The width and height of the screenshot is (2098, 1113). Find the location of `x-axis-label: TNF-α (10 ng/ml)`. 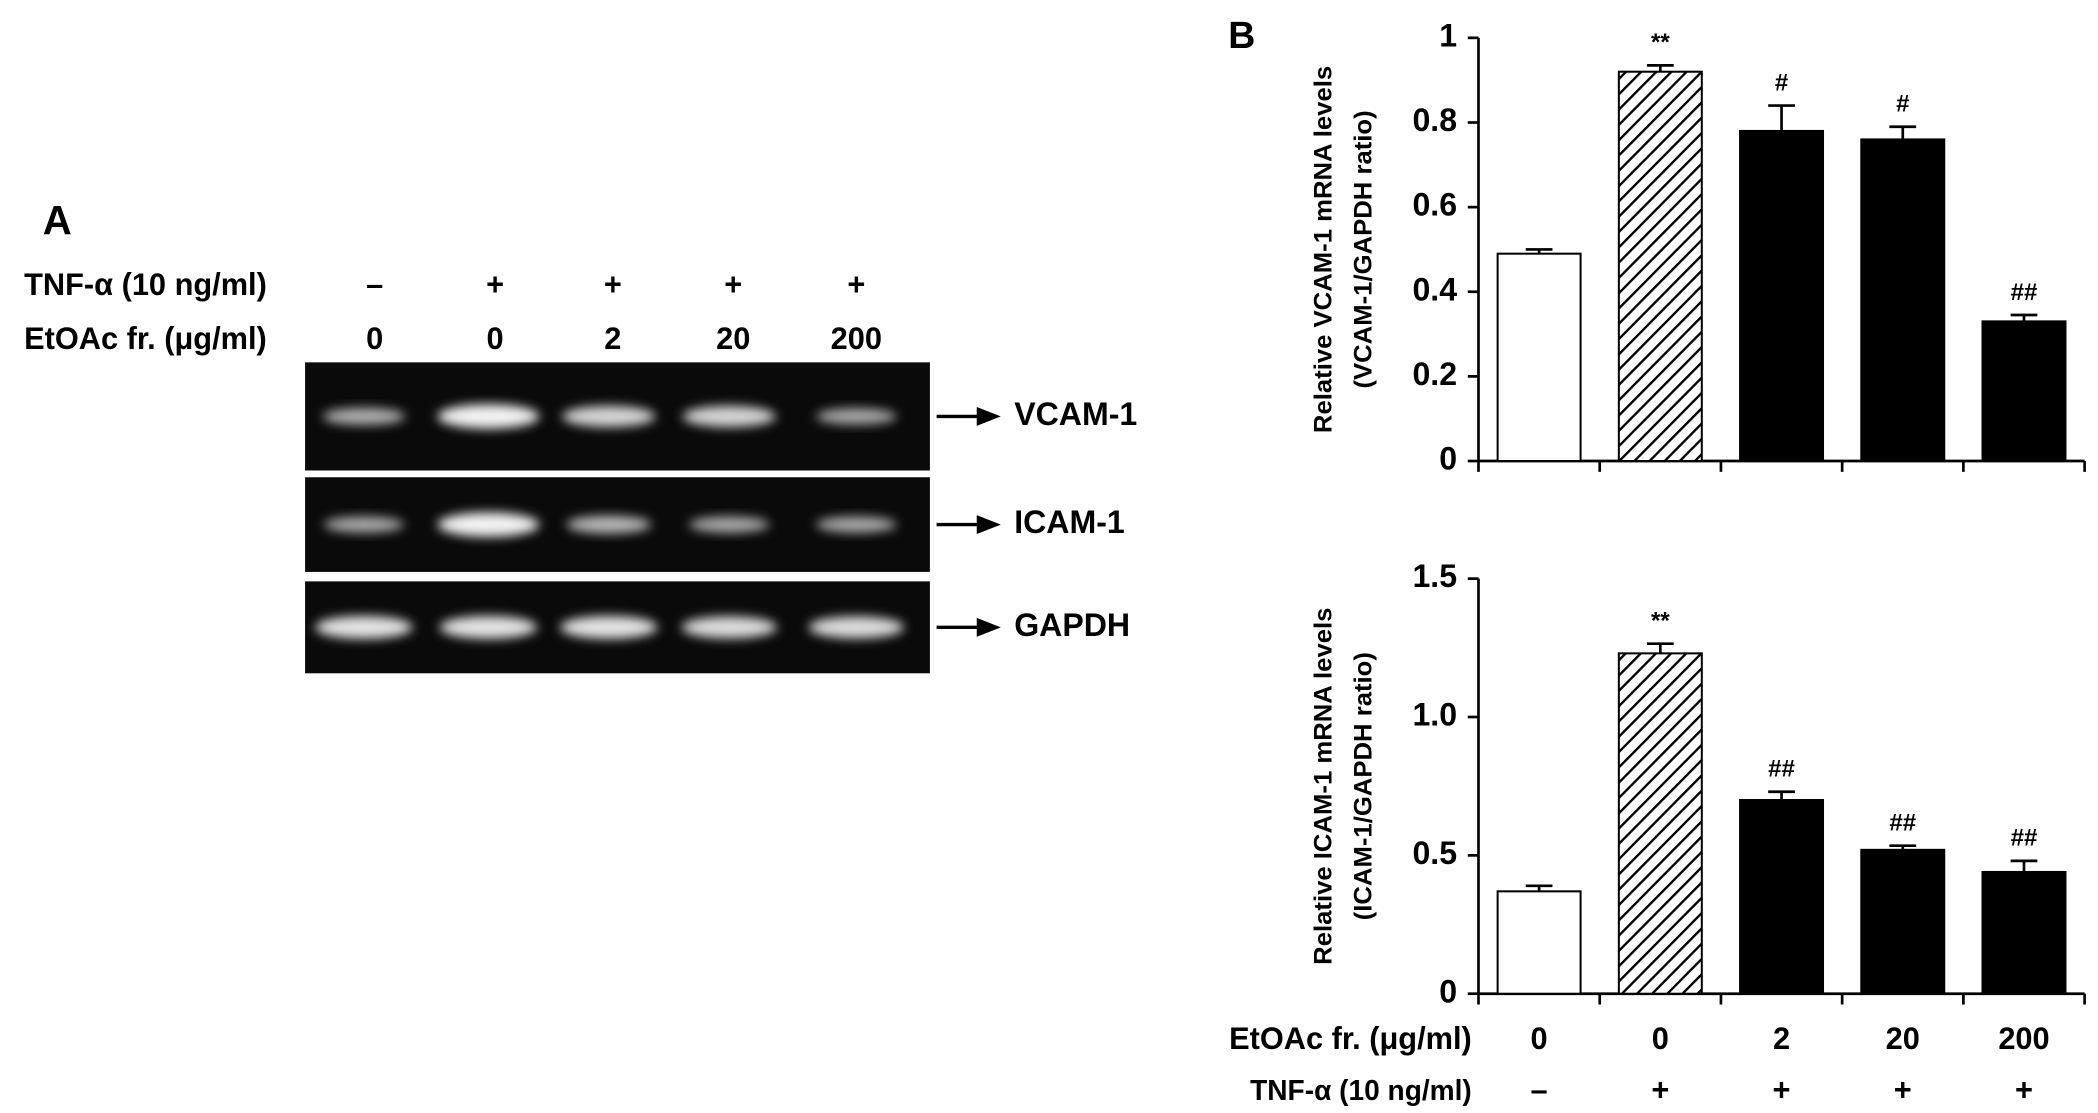

x-axis-label: TNF-α (10 ng/ml) is located at coordinates (1361, 1090).